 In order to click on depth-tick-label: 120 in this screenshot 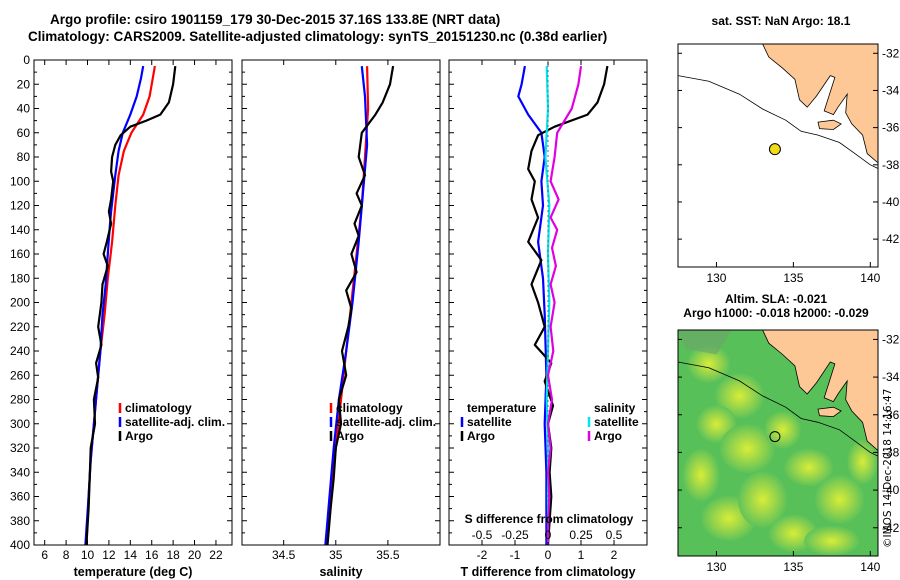, I will do `click(20, 206)`.